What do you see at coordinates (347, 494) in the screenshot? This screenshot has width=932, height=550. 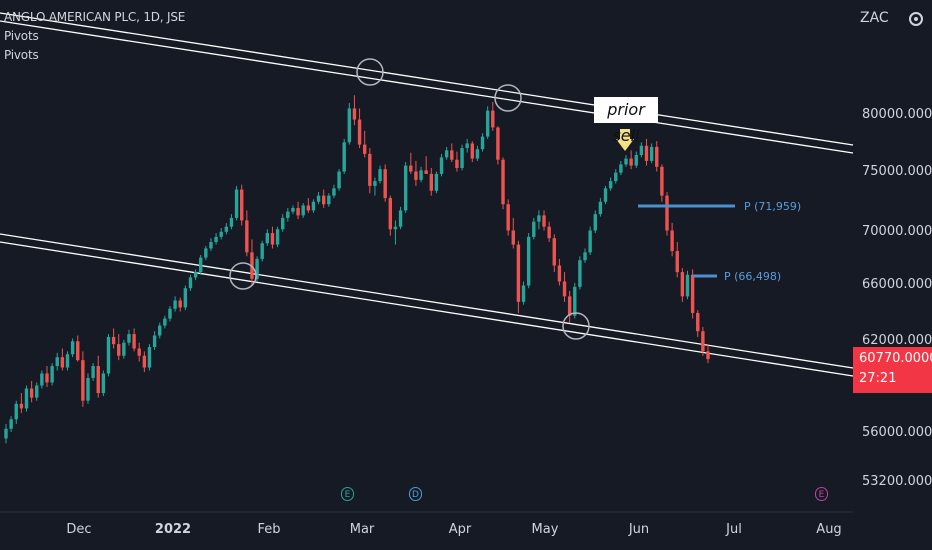 I see `earnings-event-icon: E` at bounding box center [347, 494].